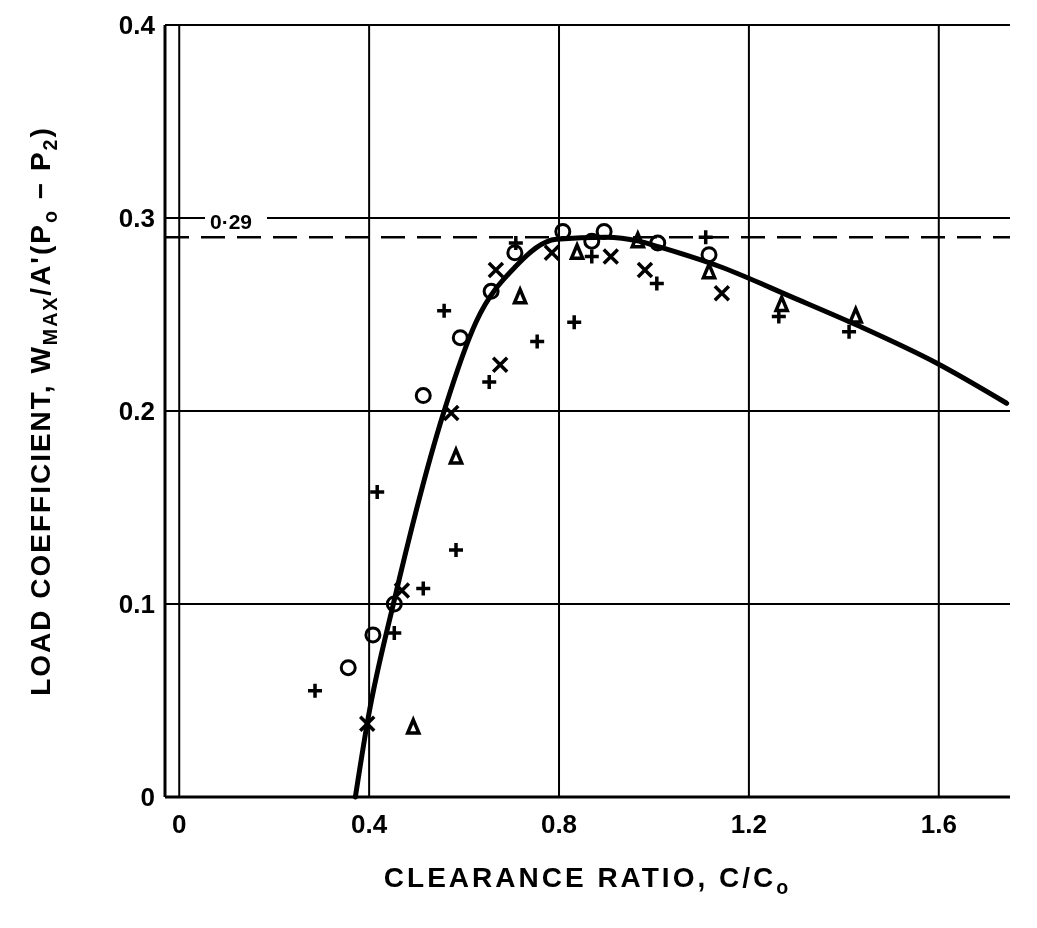  I want to click on y-tick-label: 0.2, so click(136, 411).